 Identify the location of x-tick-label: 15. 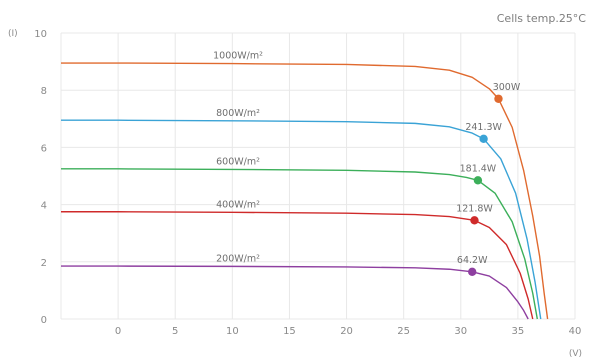
(289, 331).